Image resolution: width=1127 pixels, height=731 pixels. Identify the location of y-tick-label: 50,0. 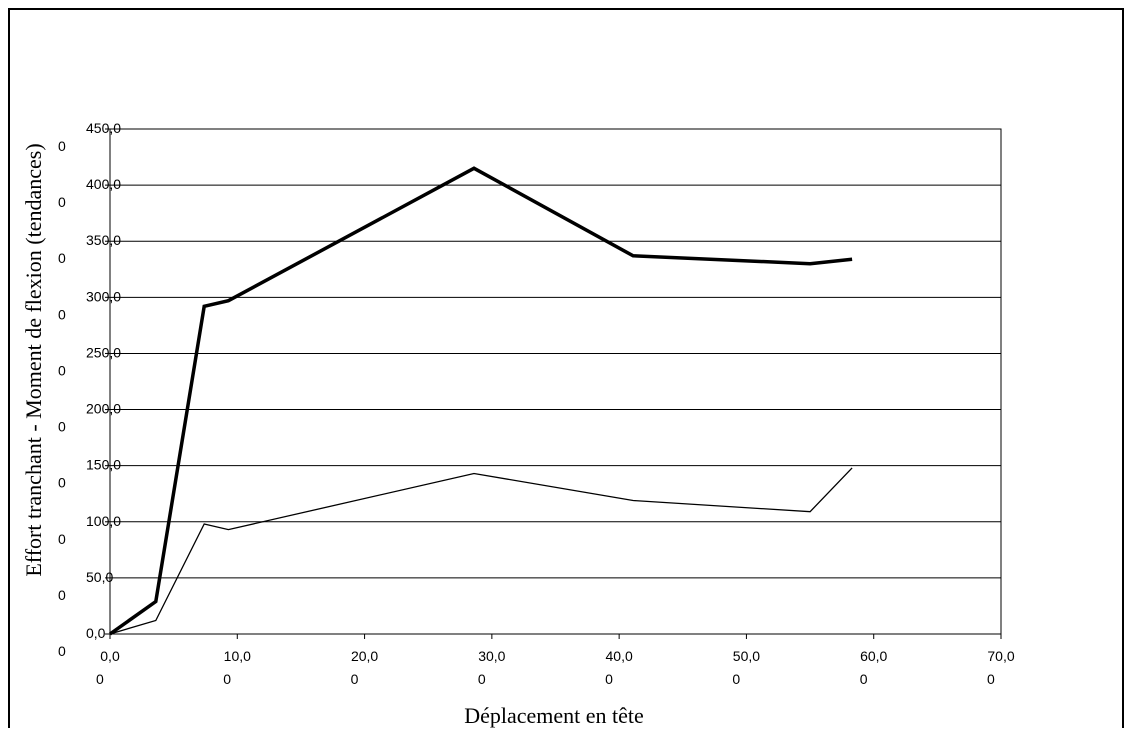
(99, 577).